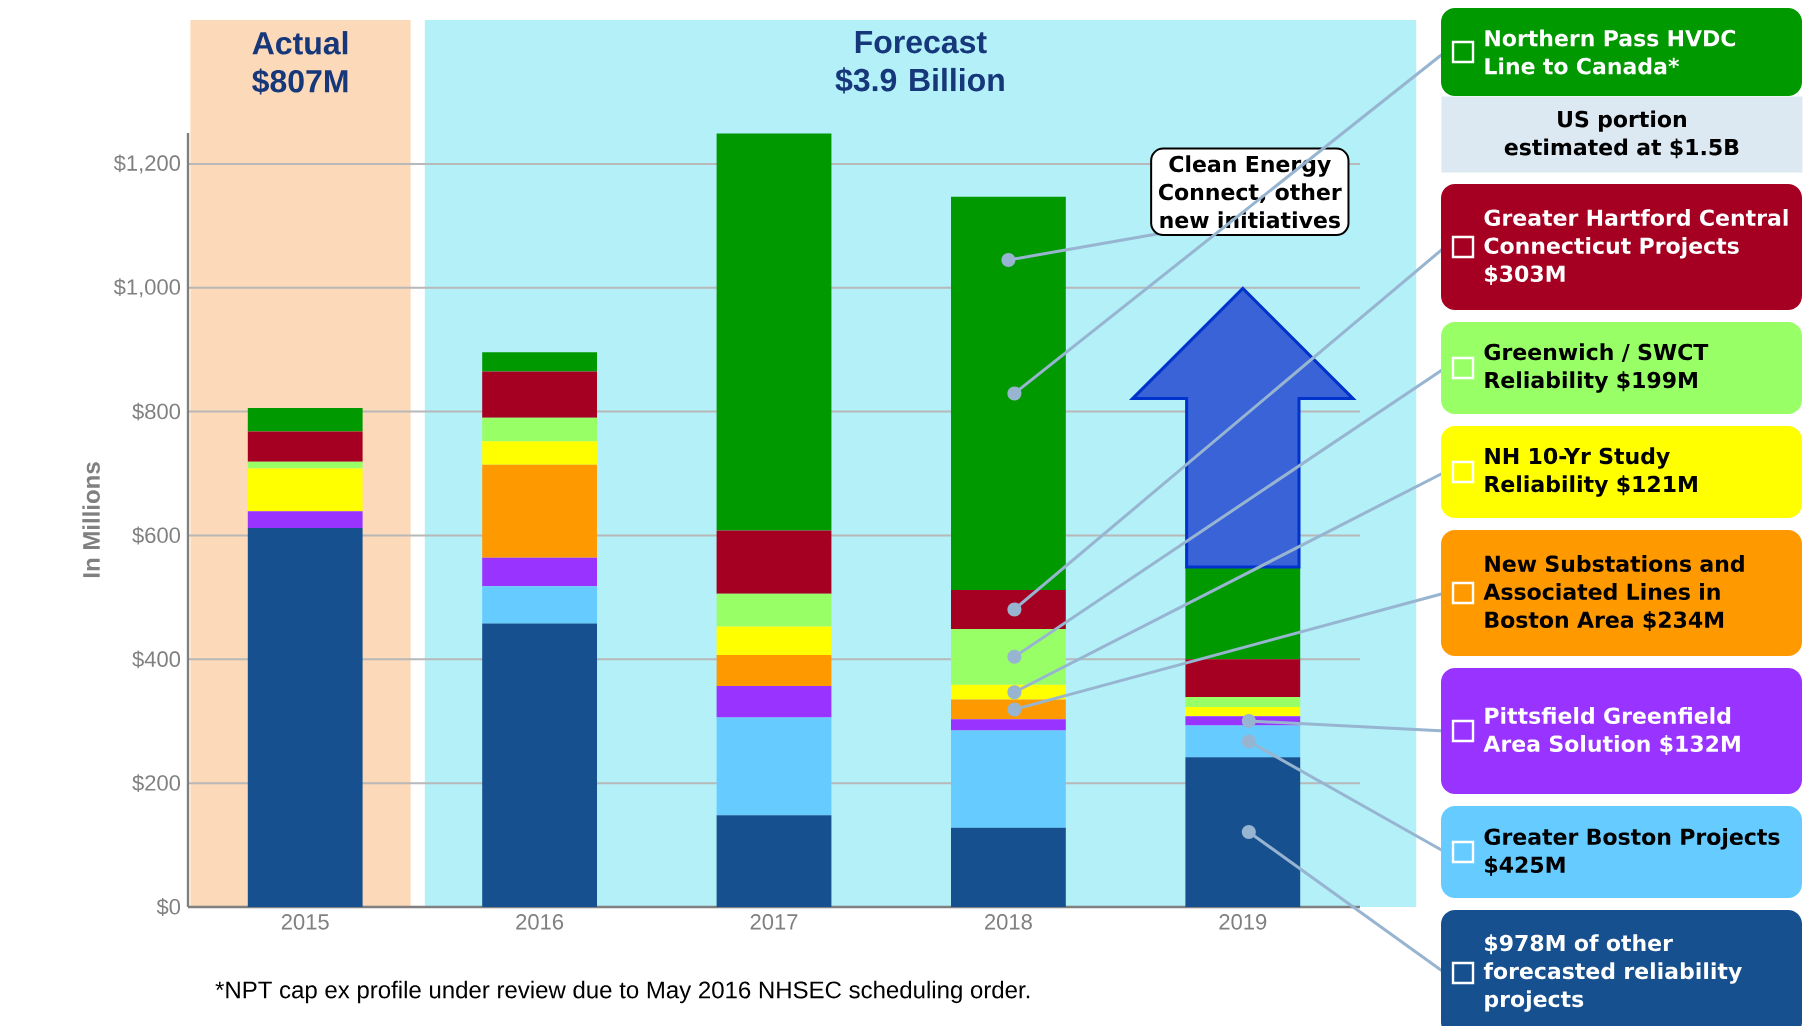 The height and width of the screenshot is (1026, 1810). Describe the element at coordinates (774, 922) in the screenshot. I see `x-tick-label: 2017` at that location.